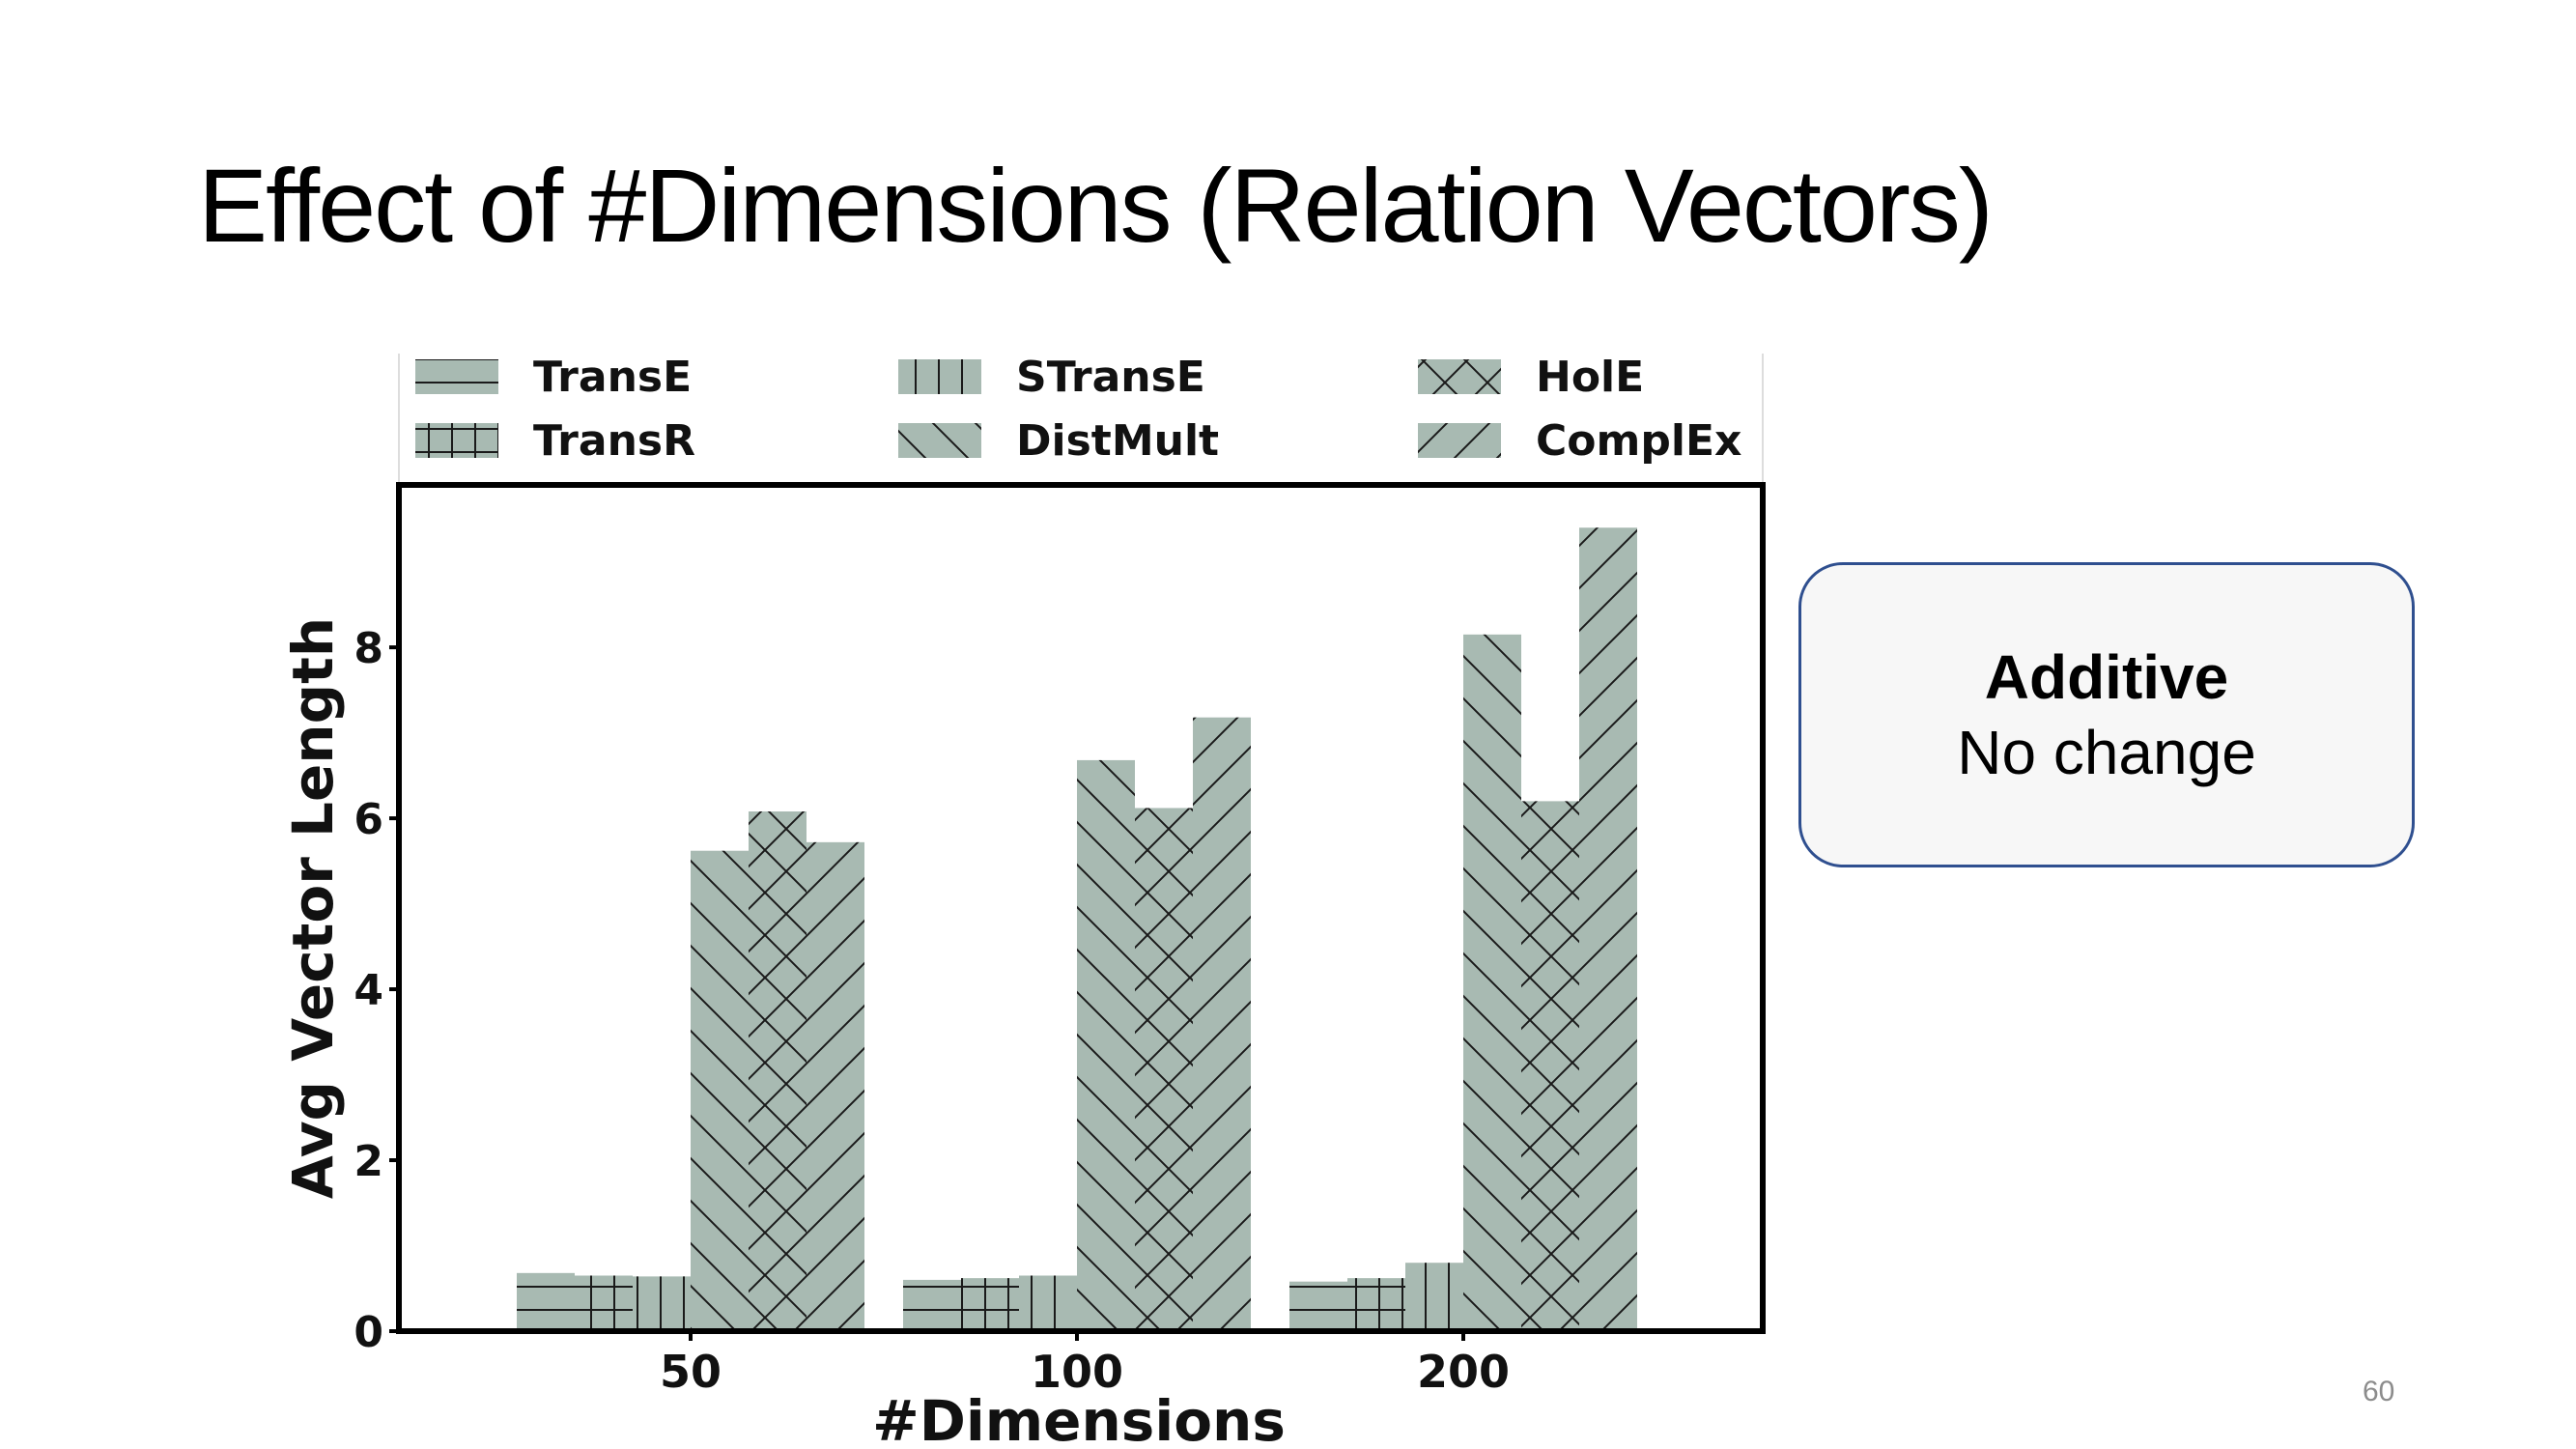  What do you see at coordinates (2379, 1391) in the screenshot?
I see `page-number: 60` at bounding box center [2379, 1391].